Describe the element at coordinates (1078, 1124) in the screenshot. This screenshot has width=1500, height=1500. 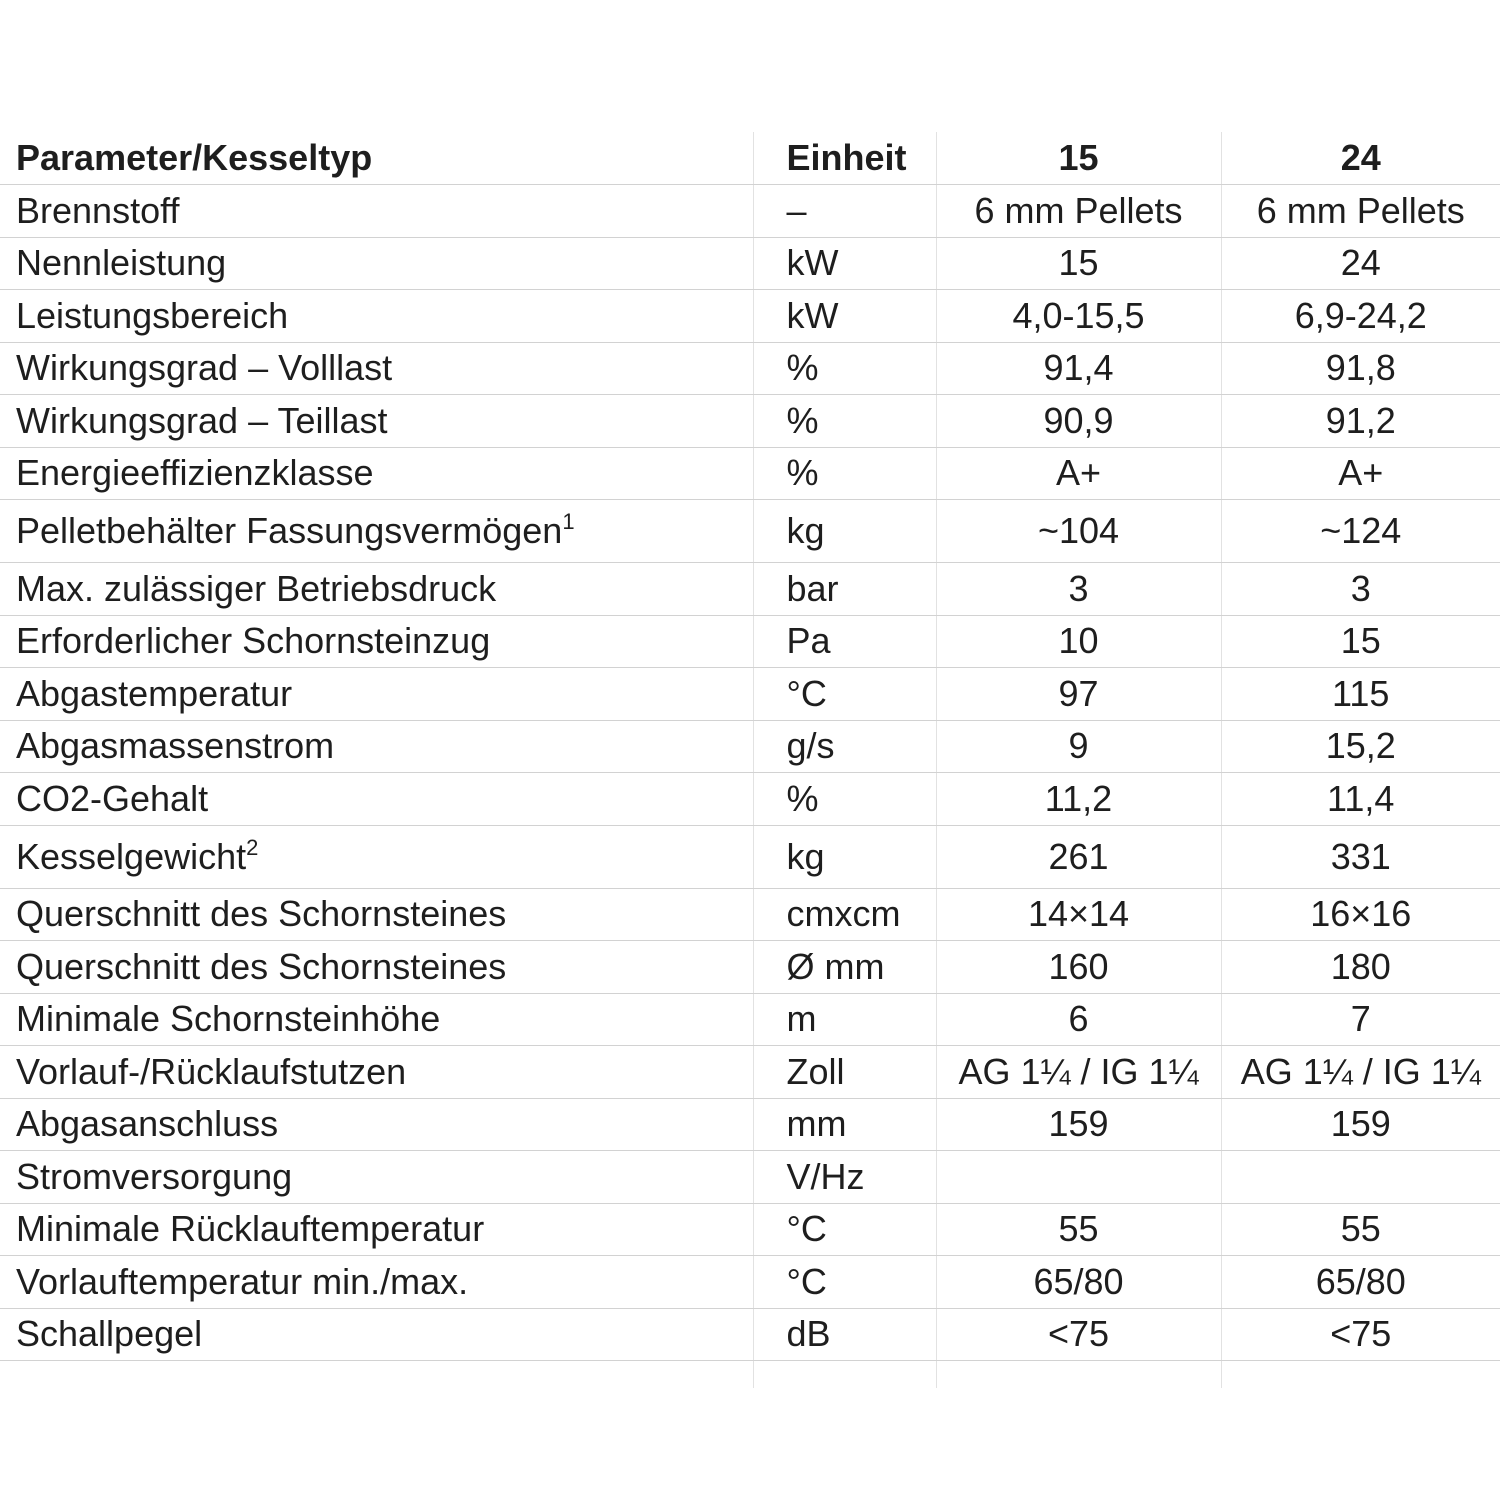
I see `value-cell: 159` at that location.